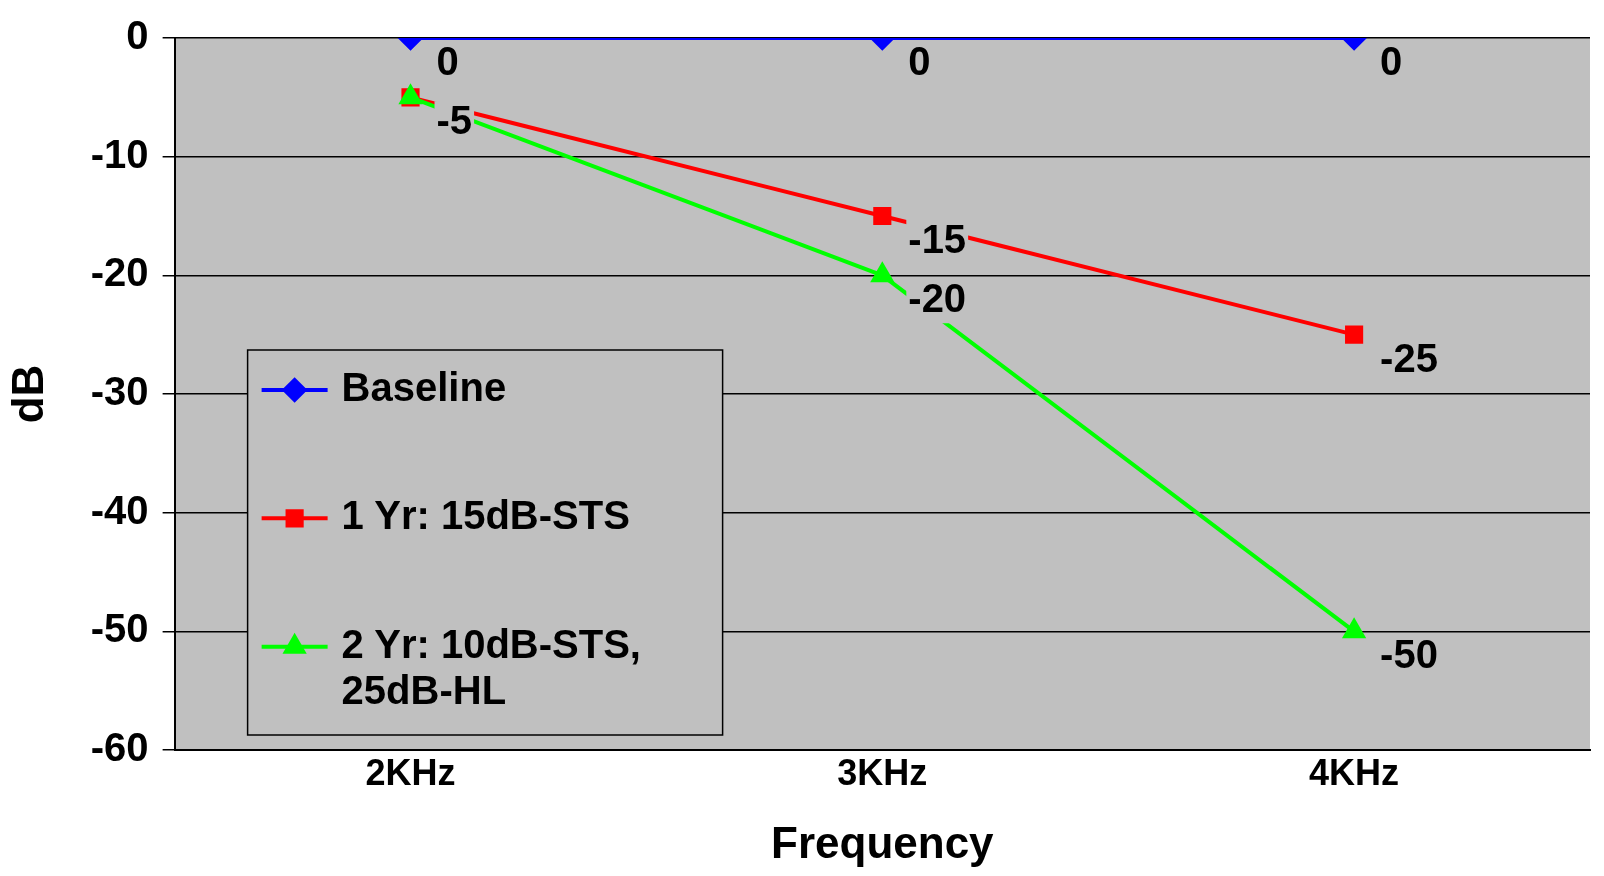  Describe the element at coordinates (137, 35) in the screenshot. I see `y-tick-label: 0` at that location.